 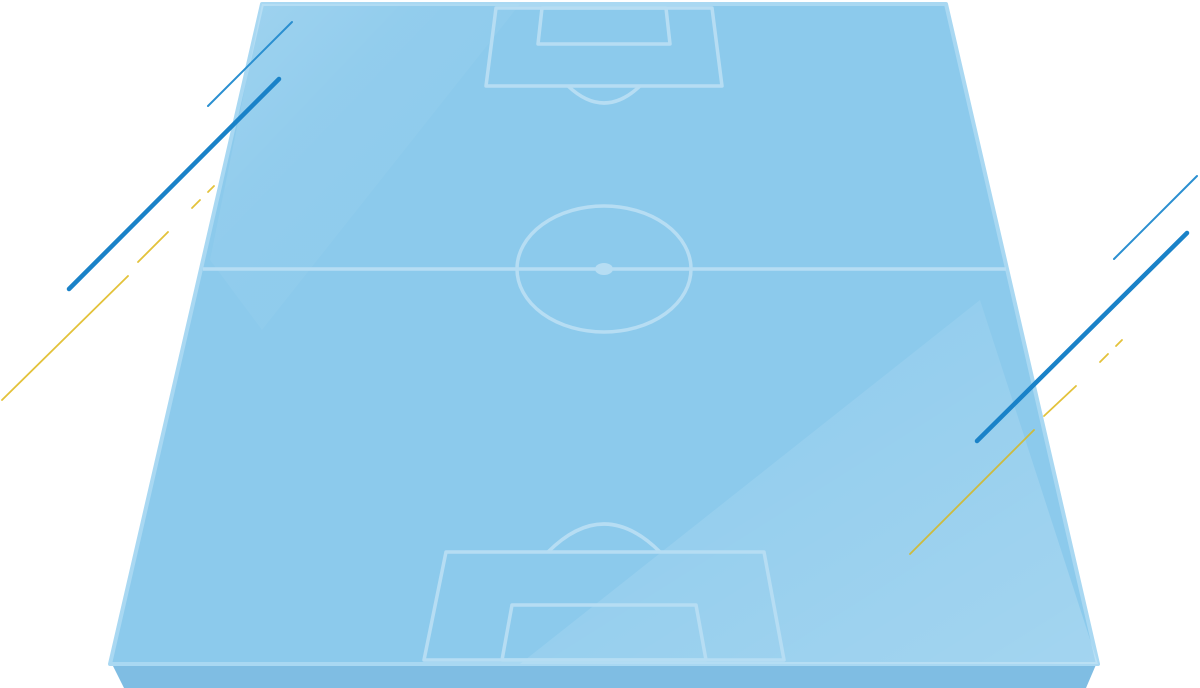 What do you see at coordinates (604, 632) in the screenshot?
I see `bottom-goal-area` at bounding box center [604, 632].